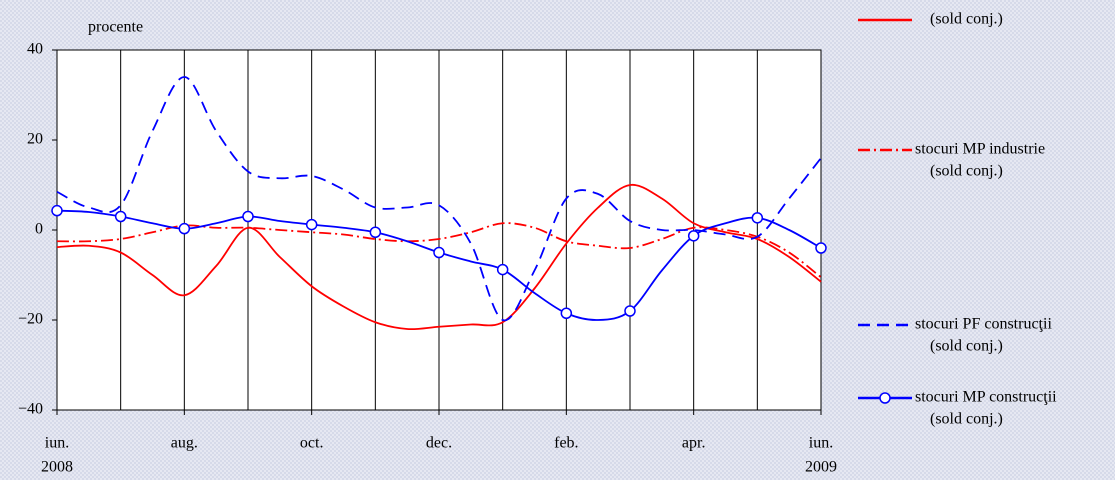 This screenshot has width=1115, height=480. Describe the element at coordinates (35, 49) in the screenshot. I see `y-tick-label: 40` at that location.